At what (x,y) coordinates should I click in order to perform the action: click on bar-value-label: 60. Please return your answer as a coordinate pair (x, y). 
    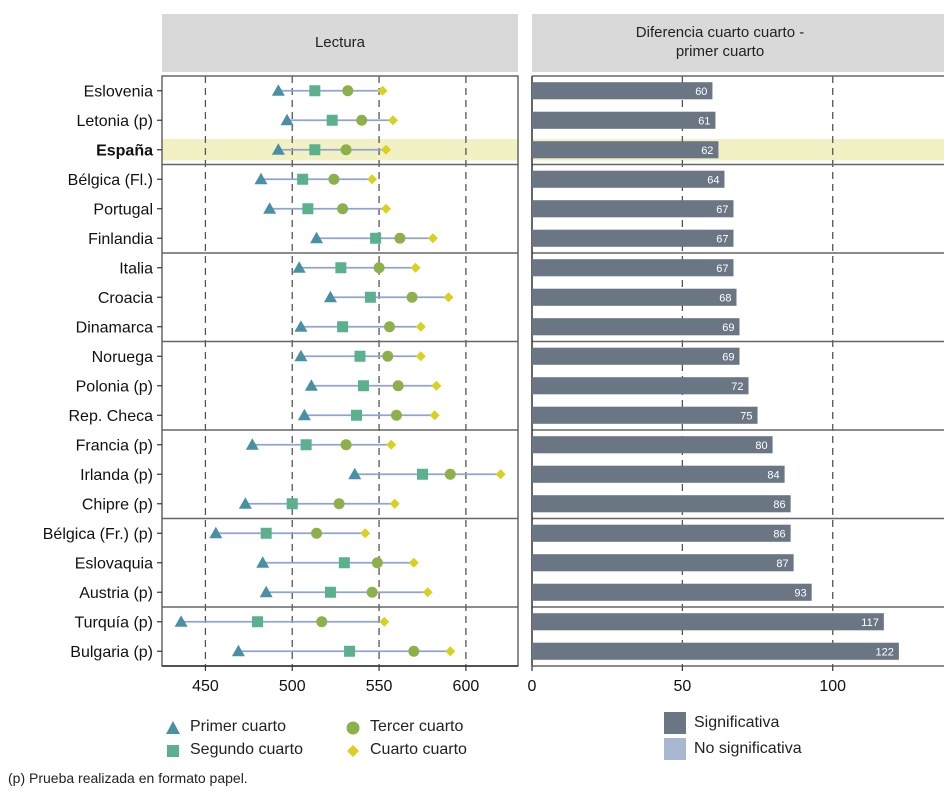
    Looking at the image, I should click on (701, 92).